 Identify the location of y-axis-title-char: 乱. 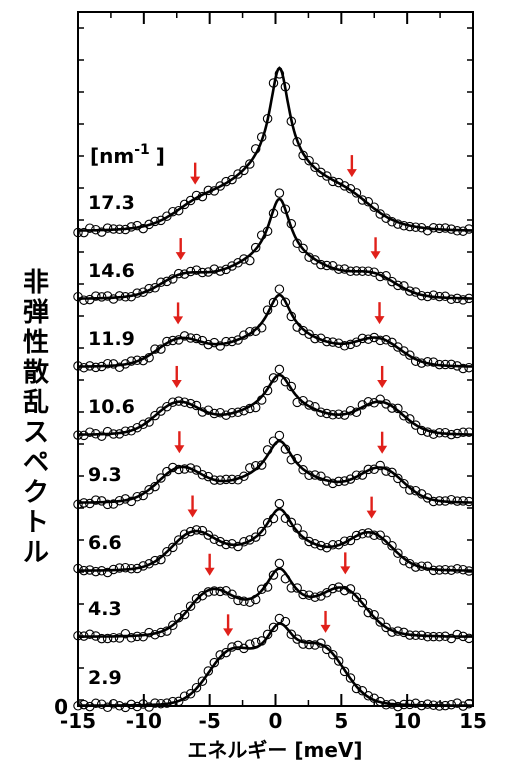
(35, 403).